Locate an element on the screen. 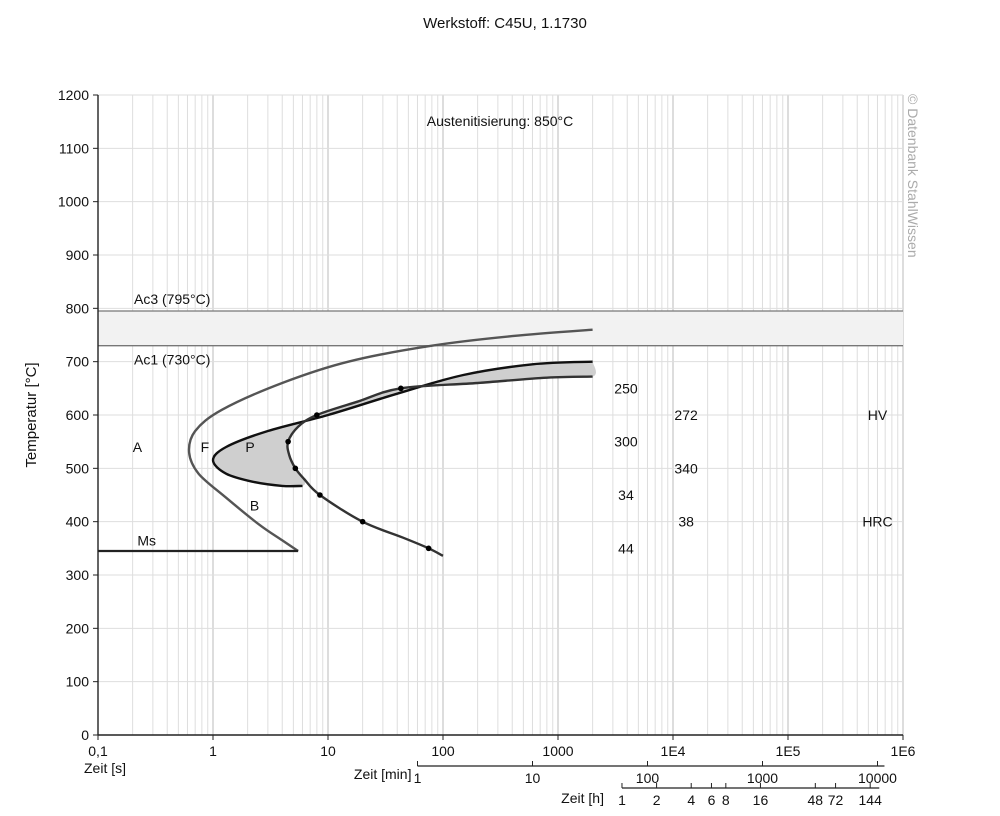 The width and height of the screenshot is (1000, 816). x-tick-label-hours: 72 is located at coordinates (836, 800).